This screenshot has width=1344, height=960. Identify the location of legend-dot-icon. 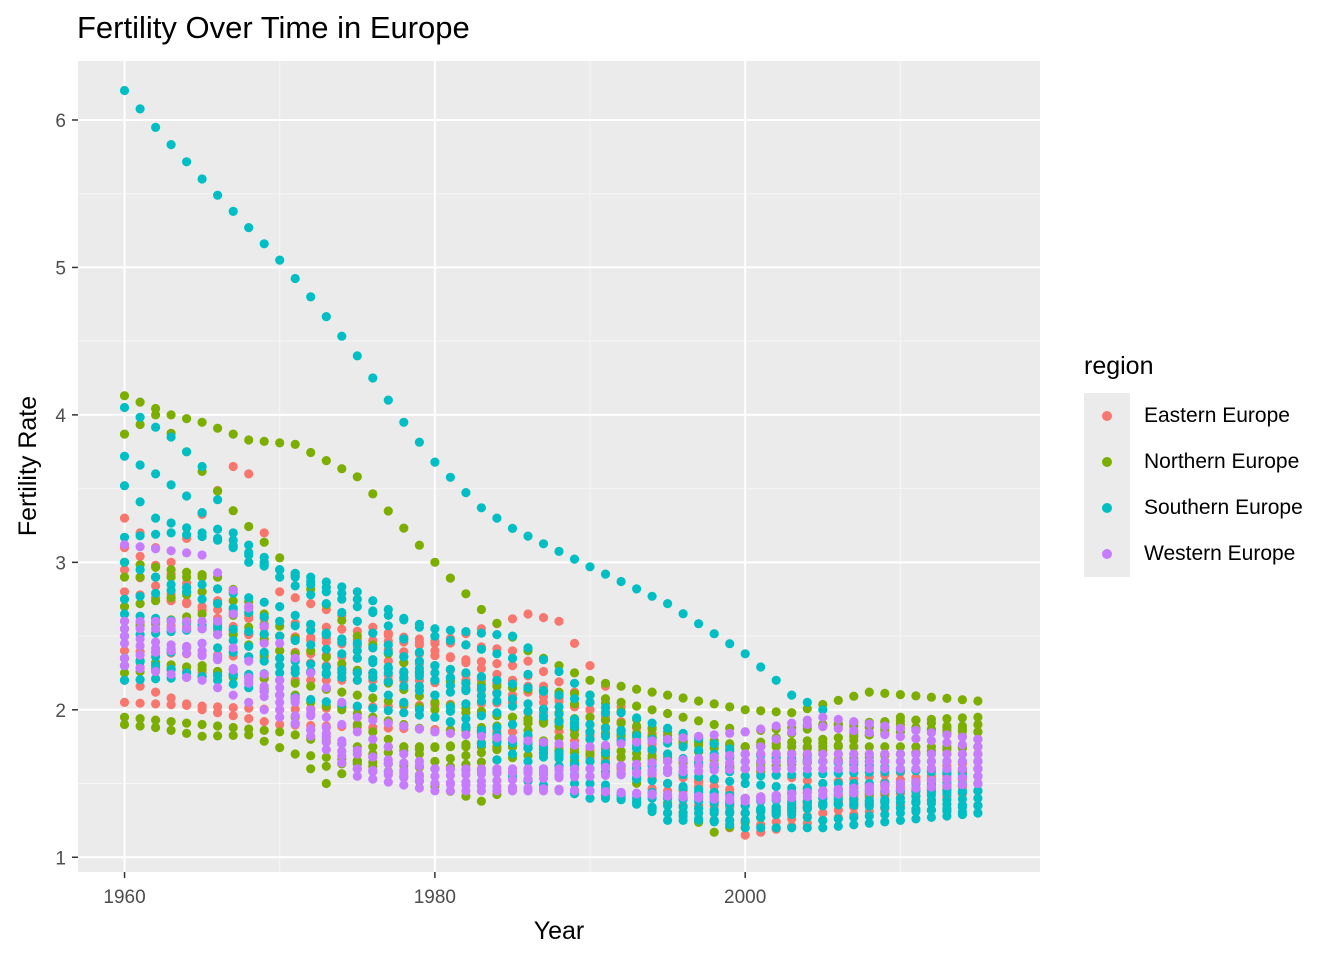
(1107, 554).